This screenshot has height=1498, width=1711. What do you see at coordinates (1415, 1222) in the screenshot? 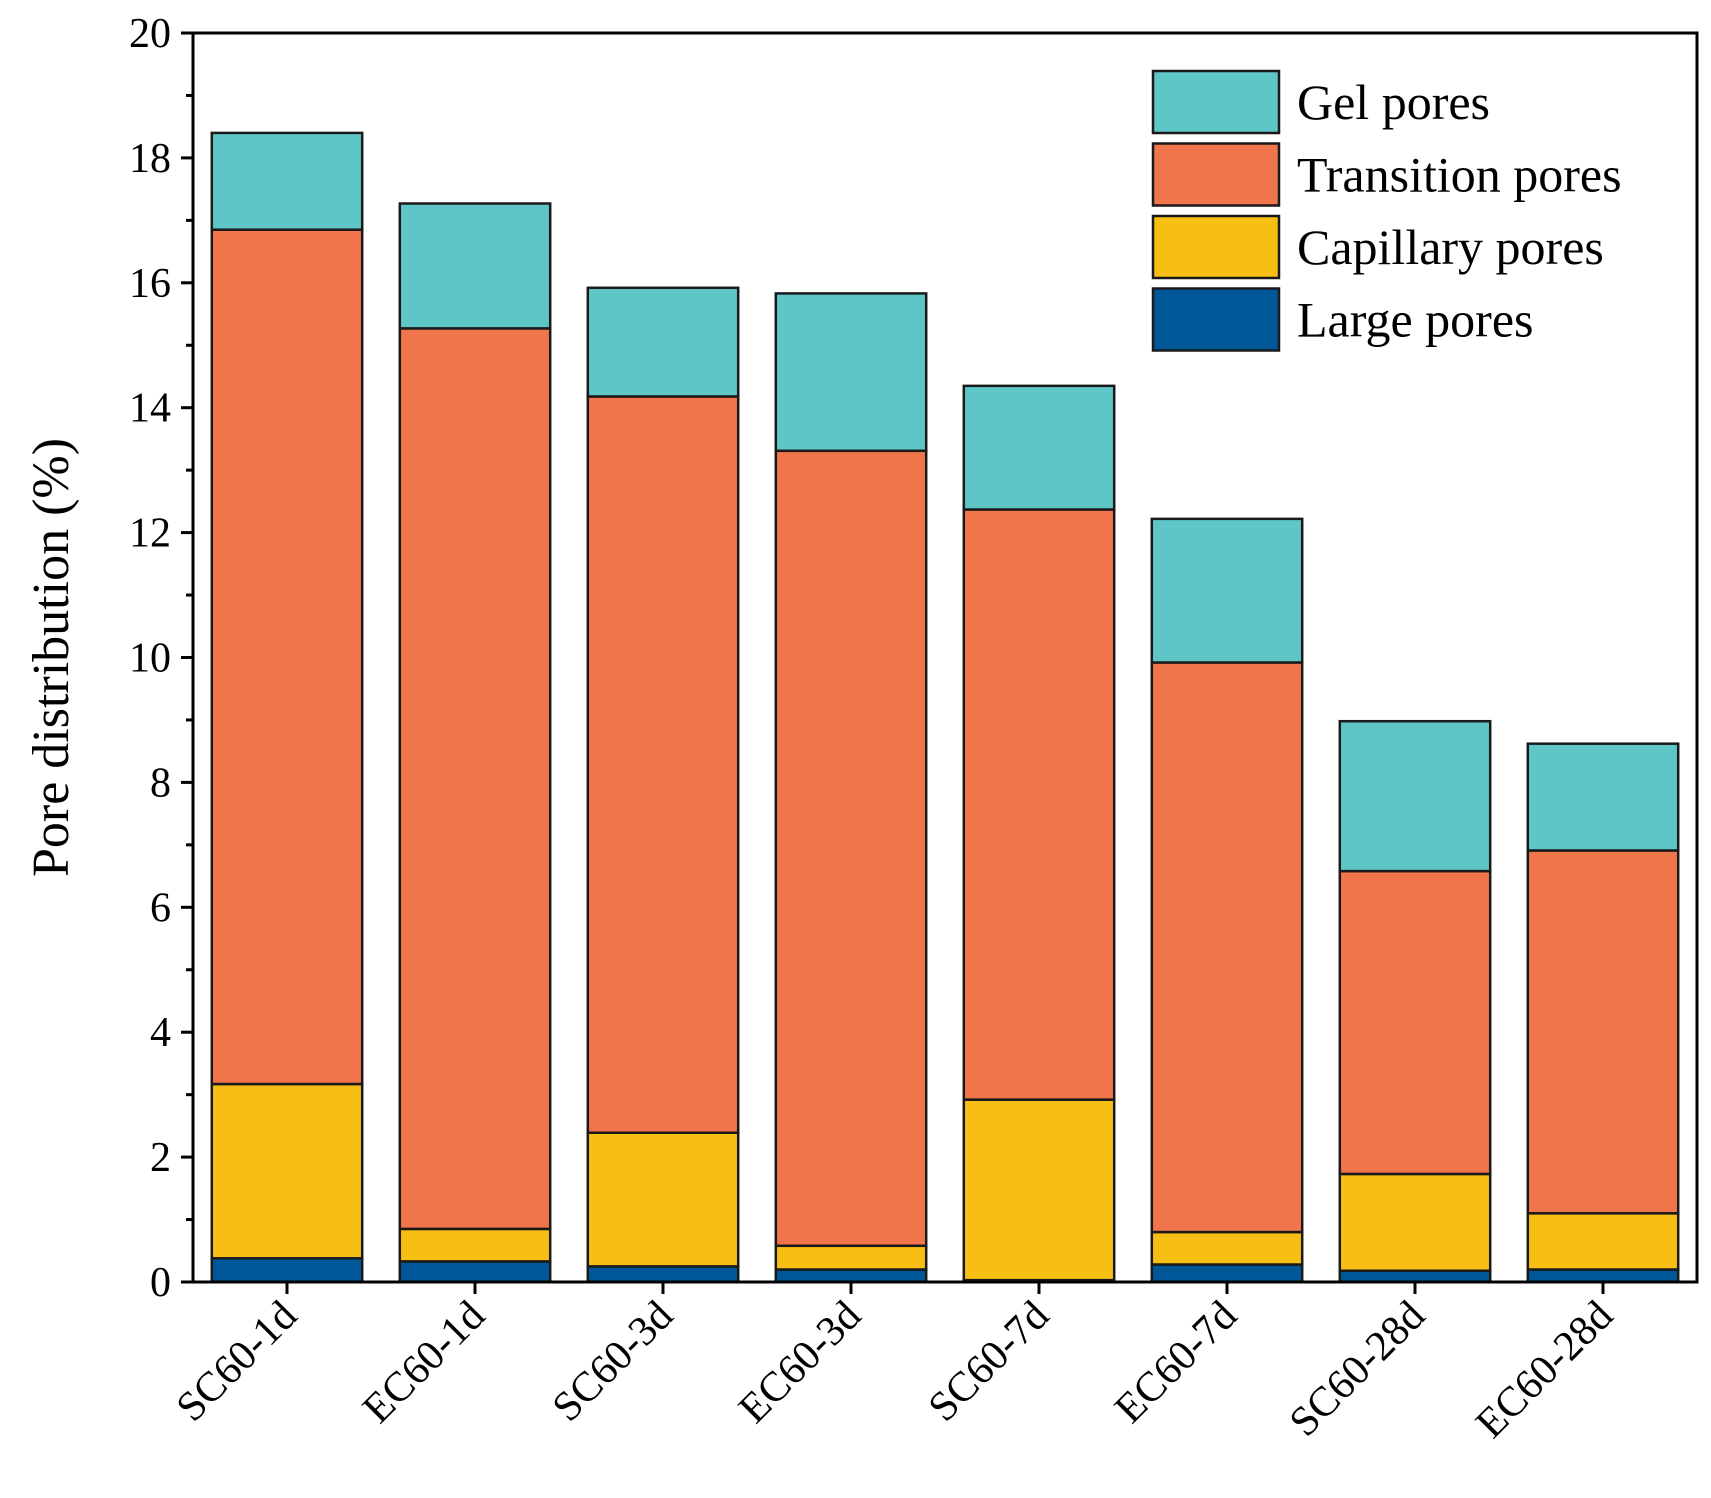
I see `bar-capillary-pores-sc60-28d` at bounding box center [1415, 1222].